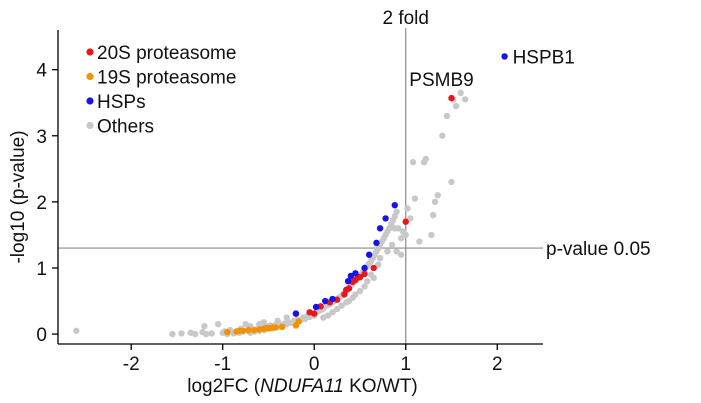  I want to click on x-tick-label: 1, so click(405, 364).